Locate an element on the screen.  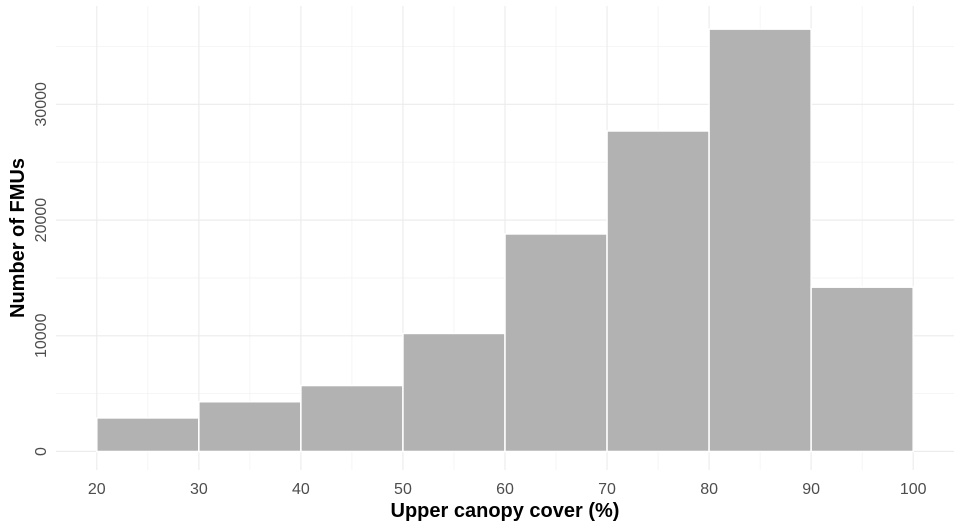
y-axis-ticks: 0 10000 20000 30000 is located at coordinates (41, 269).